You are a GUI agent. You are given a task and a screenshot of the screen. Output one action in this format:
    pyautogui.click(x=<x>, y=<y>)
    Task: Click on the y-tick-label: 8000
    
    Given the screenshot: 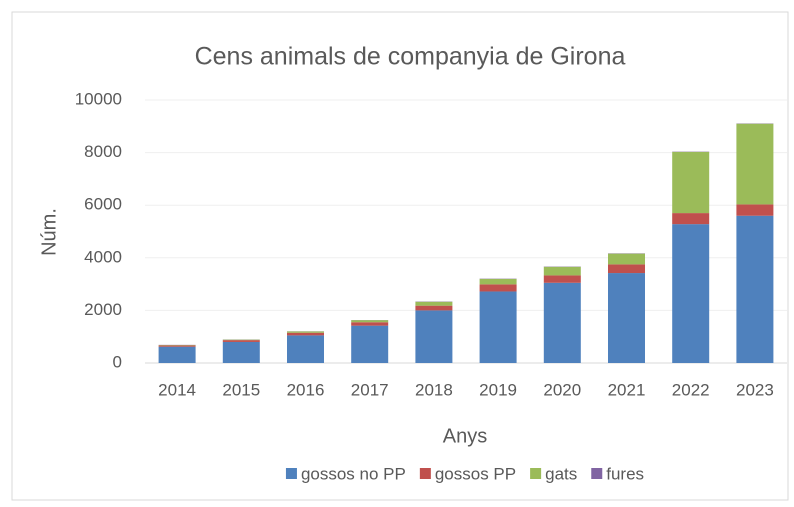 What is the action you would take?
    pyautogui.click(x=103, y=151)
    